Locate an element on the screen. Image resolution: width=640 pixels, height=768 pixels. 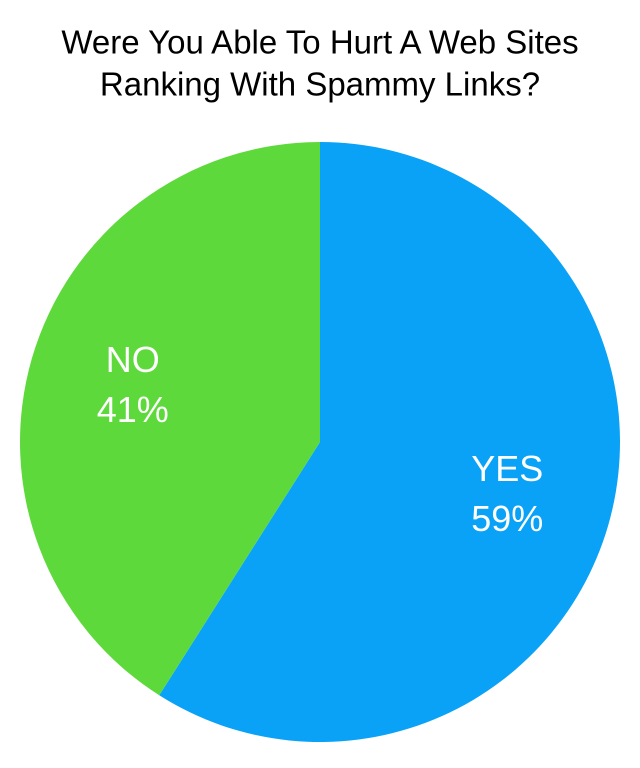
slice-label: YES is located at coordinates (507, 468).